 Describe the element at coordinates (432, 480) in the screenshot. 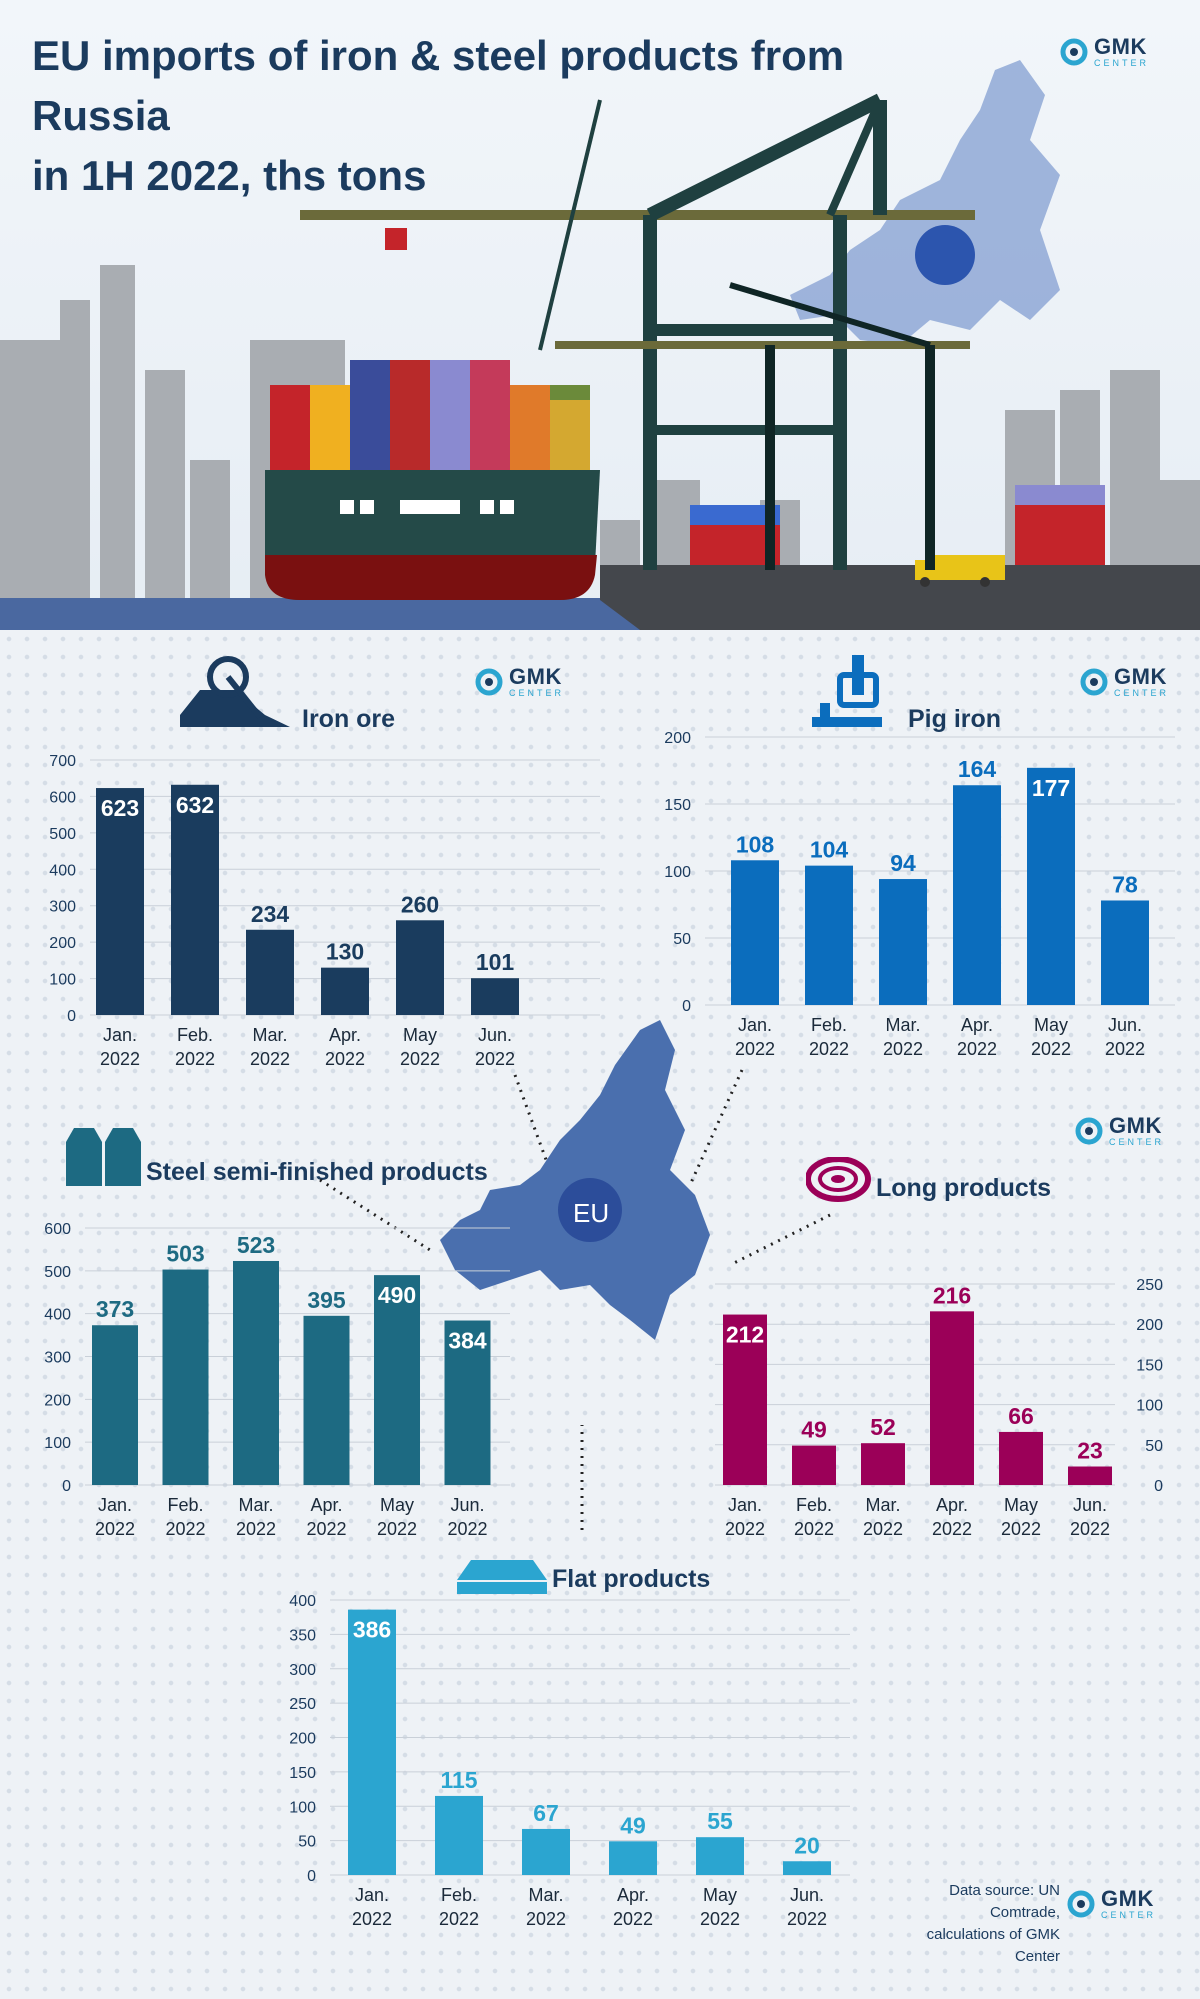

I see `container-ship-icon` at that location.